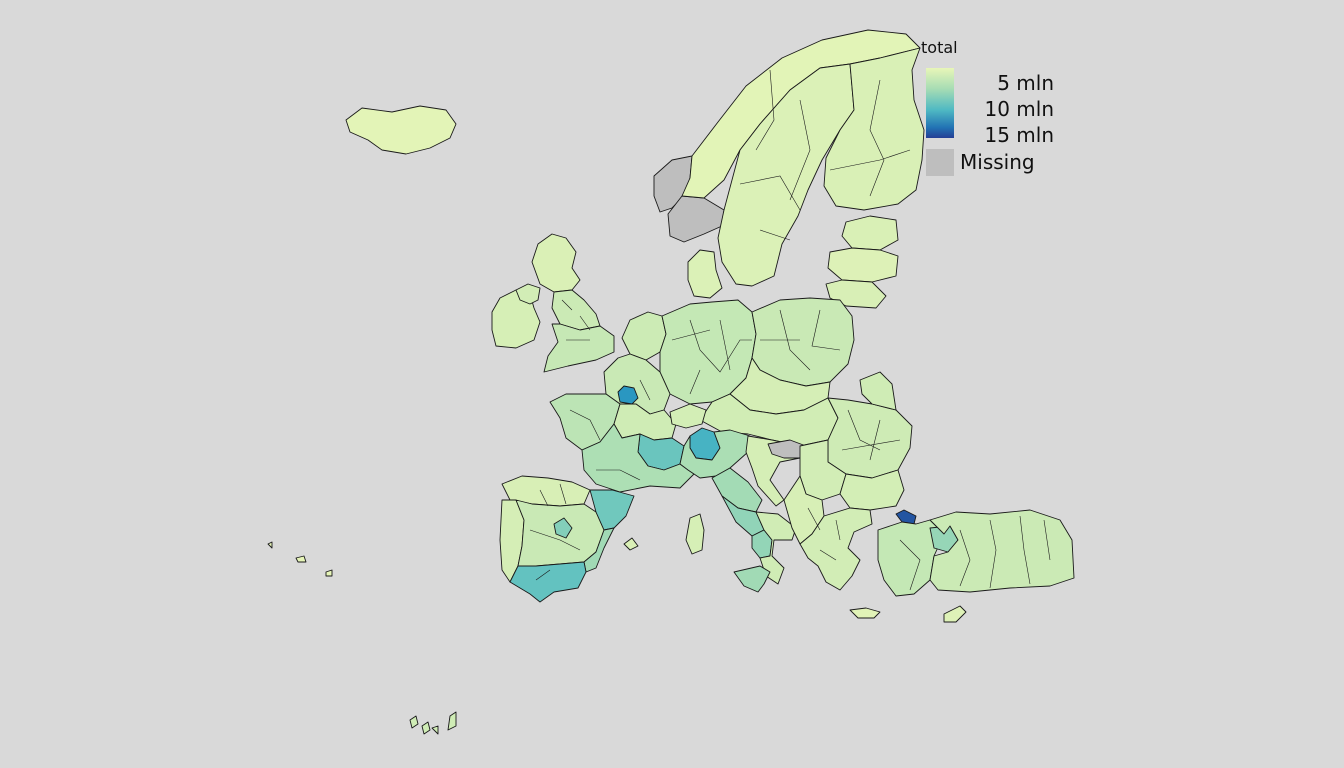 This screenshot has width=1344, height=768. I want to click on region-catalonia, so click(612, 510).